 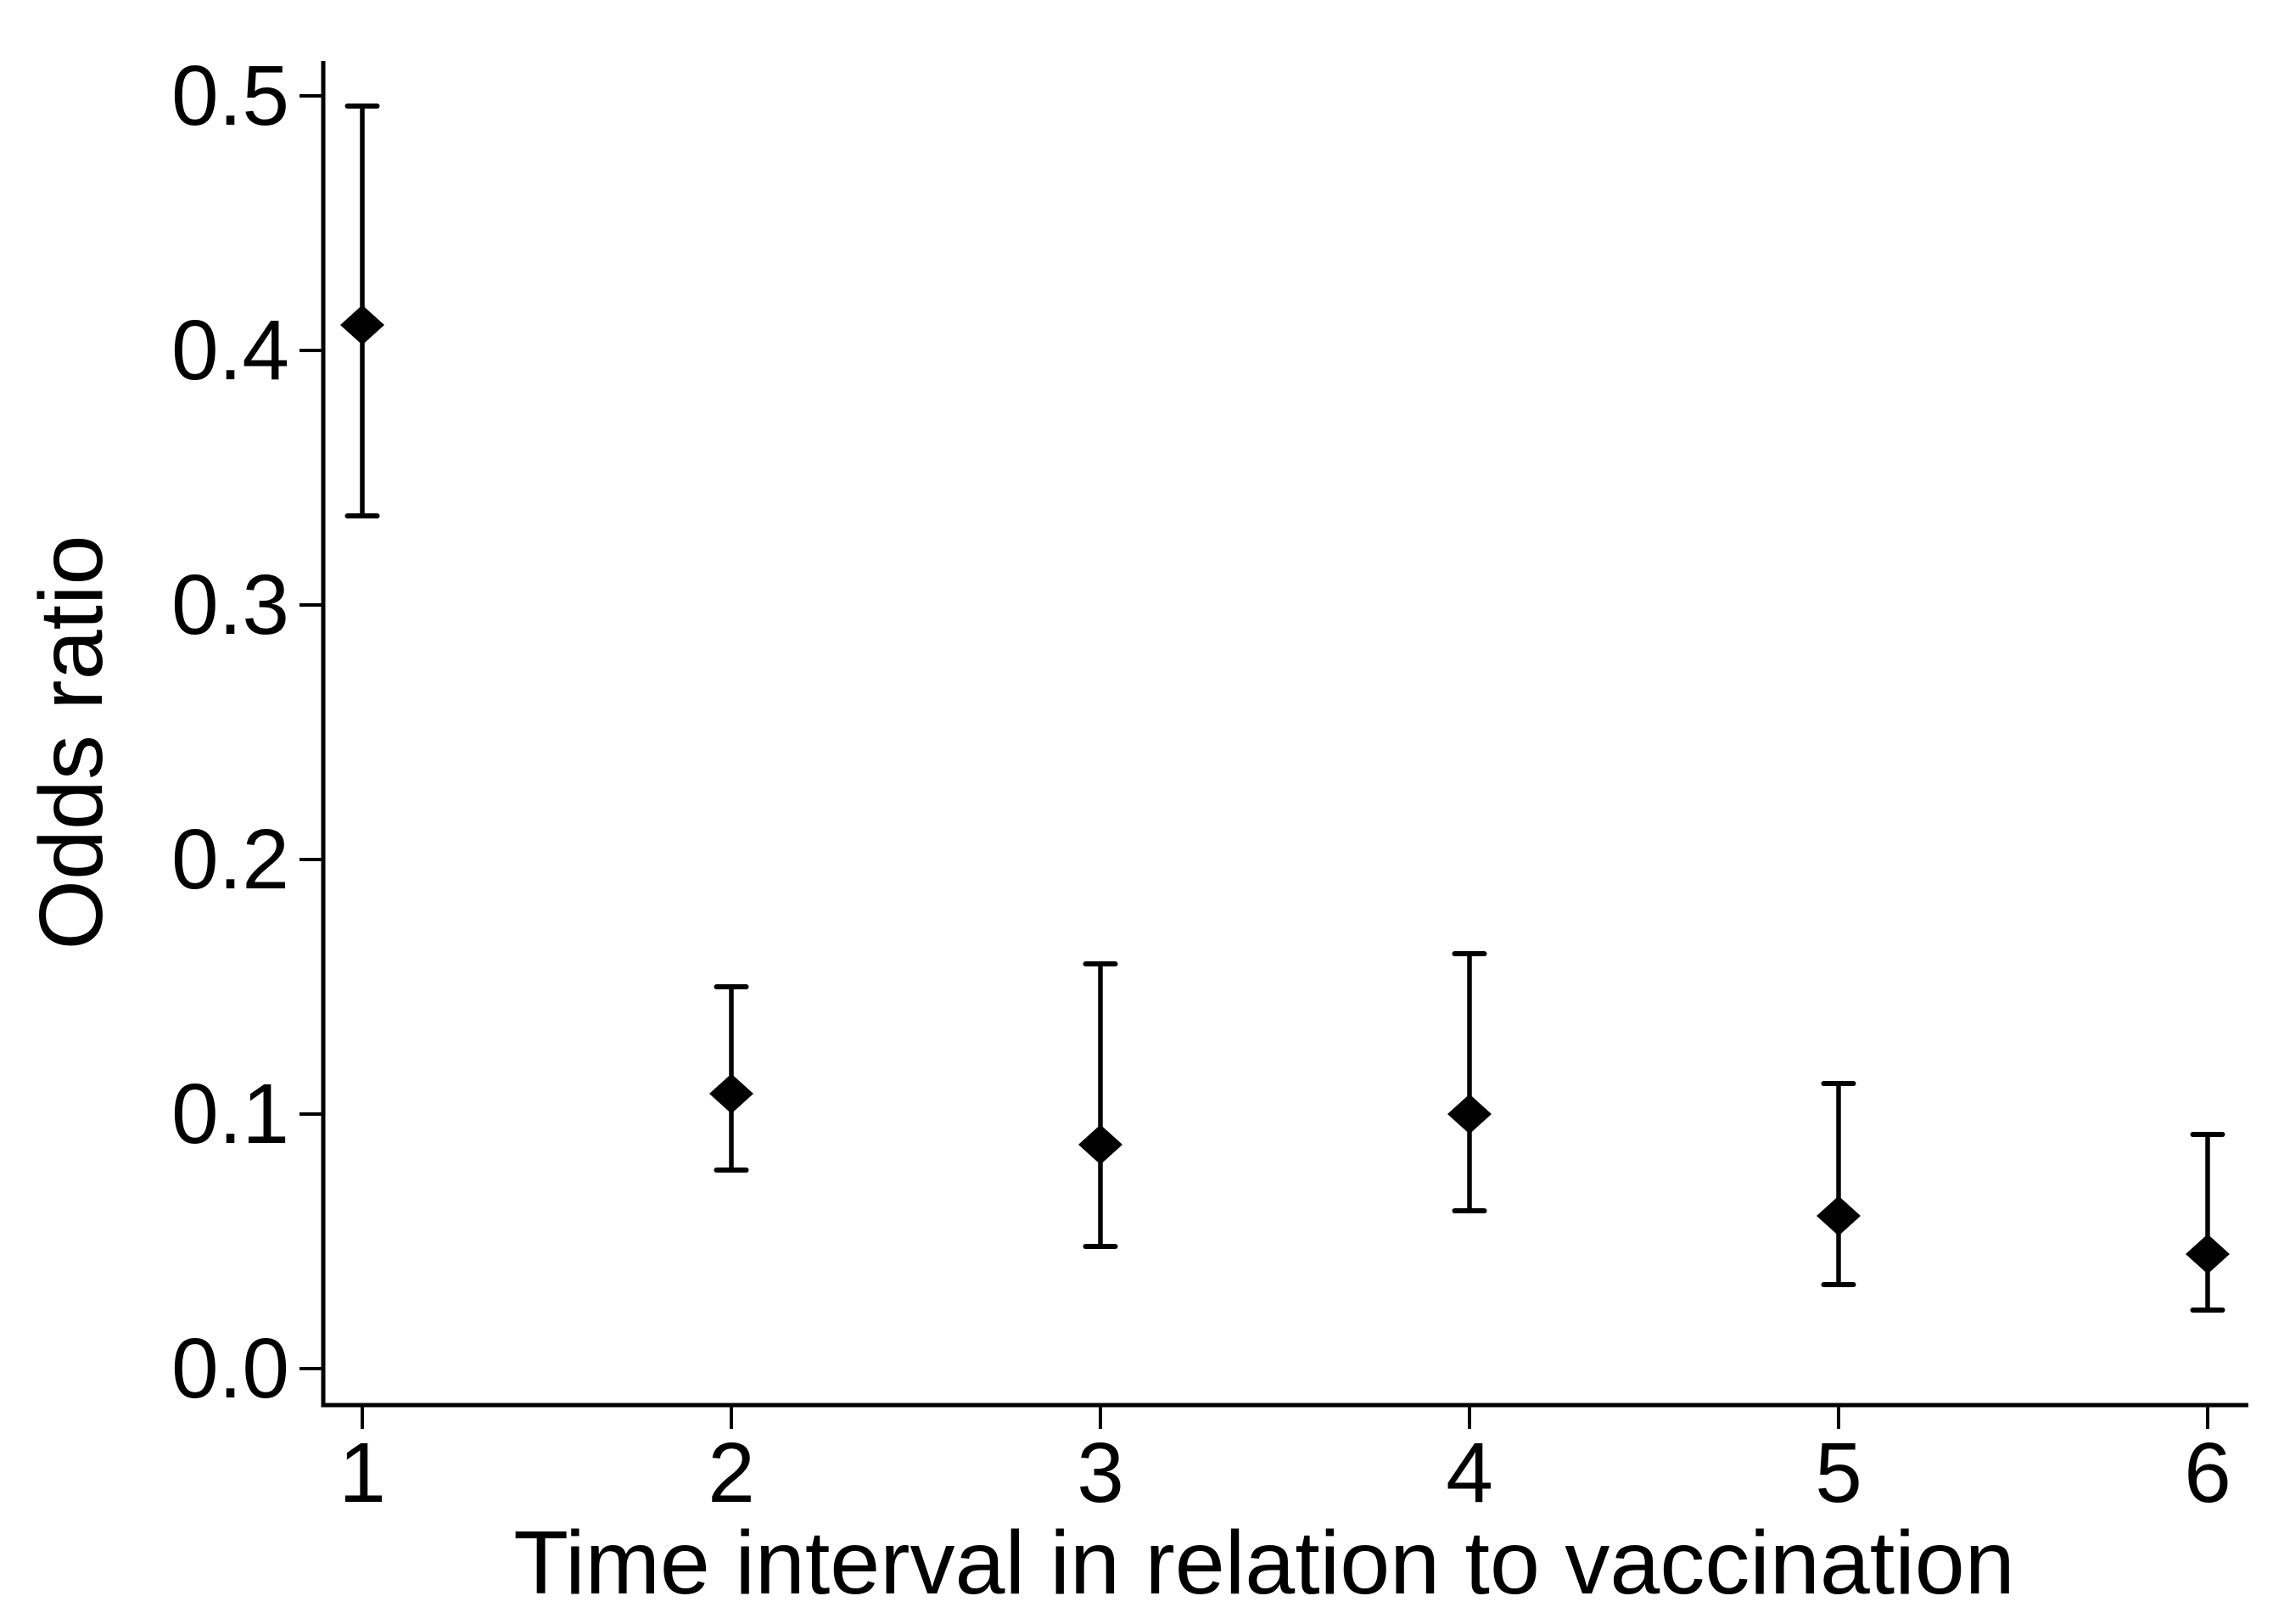 I want to click on y-tick-label: 0.0, so click(x=230, y=1368).